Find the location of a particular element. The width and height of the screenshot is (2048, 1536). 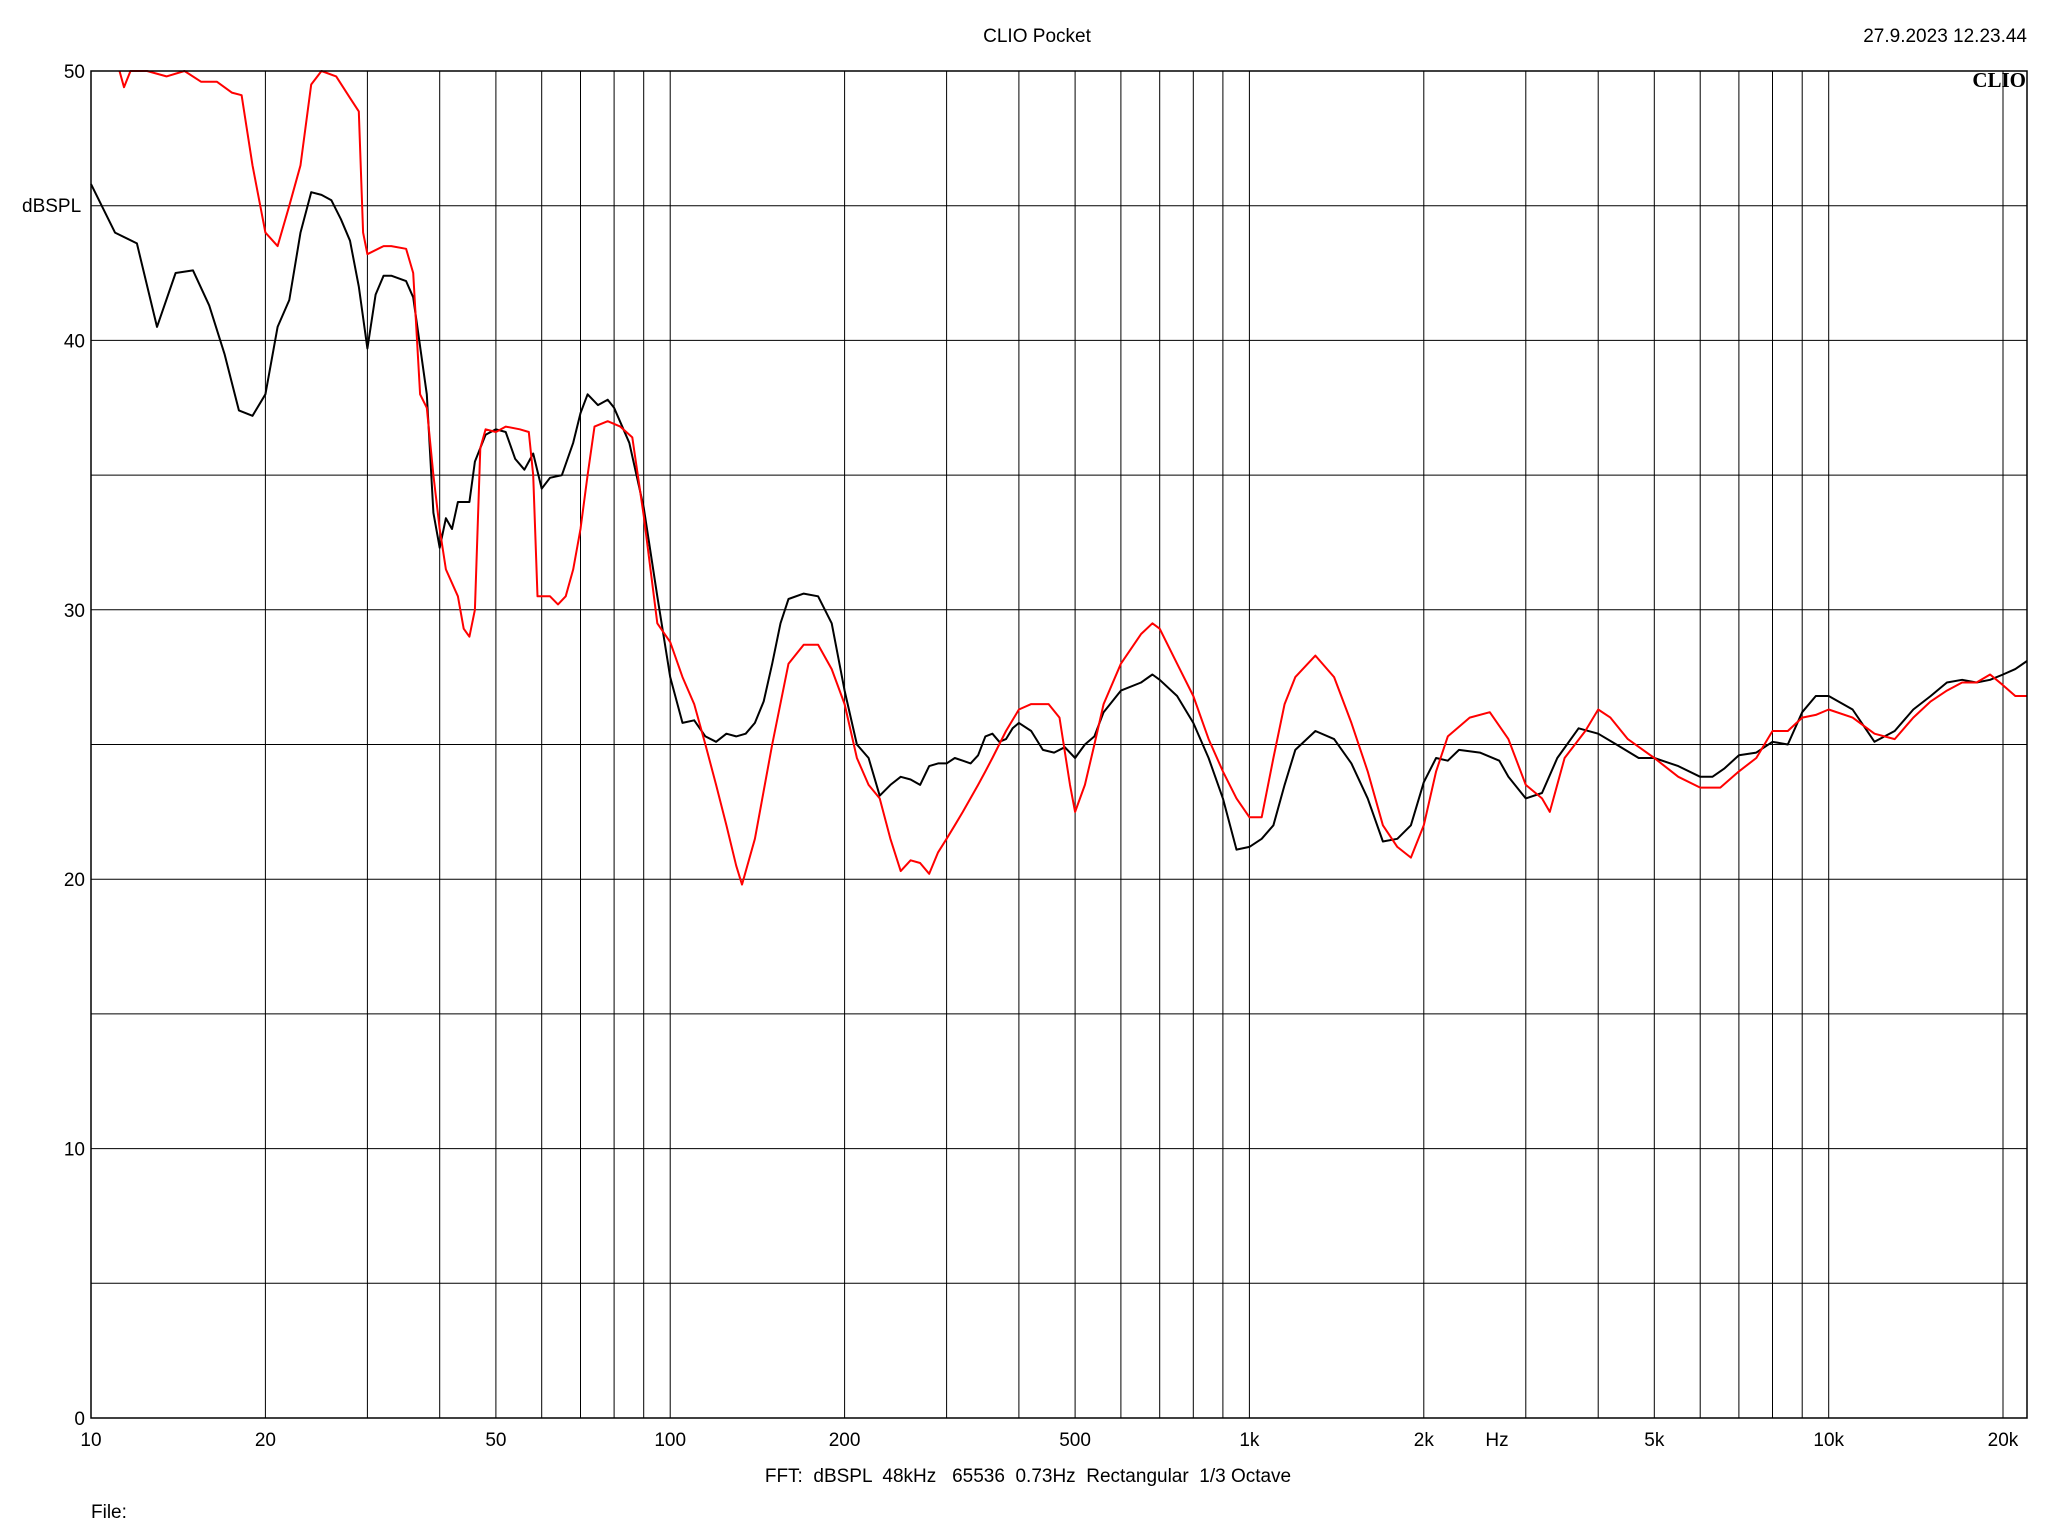

x-tick-label: 20k is located at coordinates (2003, 1440).